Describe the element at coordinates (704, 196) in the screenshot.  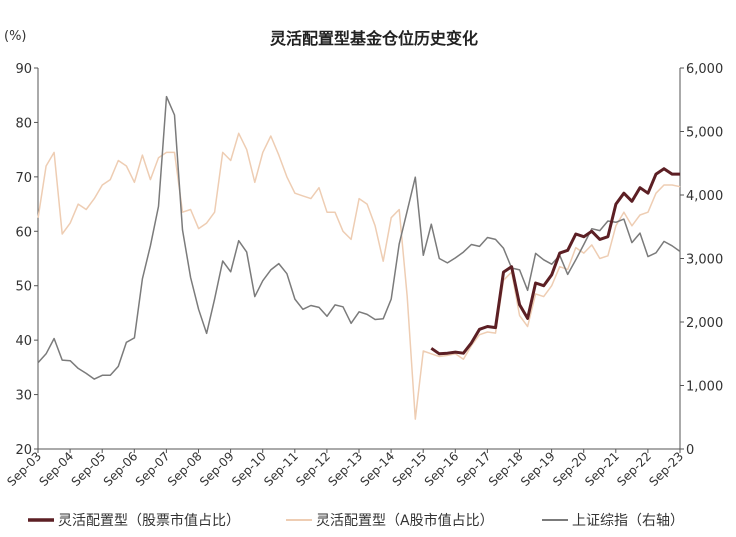
I see `right-tick-label: 4,000` at that location.